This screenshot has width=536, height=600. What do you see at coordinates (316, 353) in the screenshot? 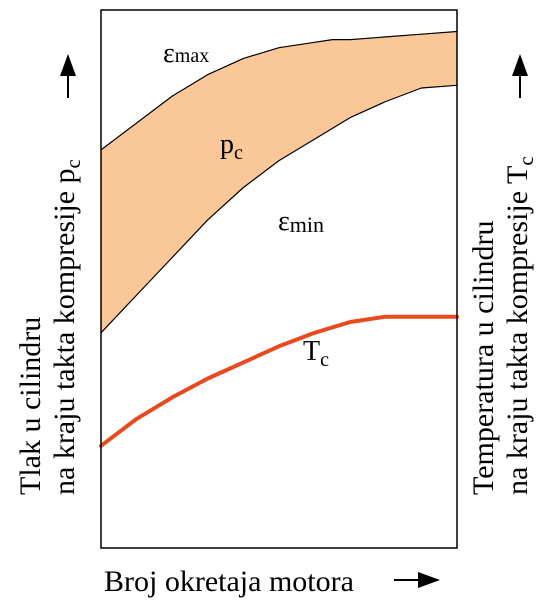
I see `tc-label: Tc` at bounding box center [316, 353].